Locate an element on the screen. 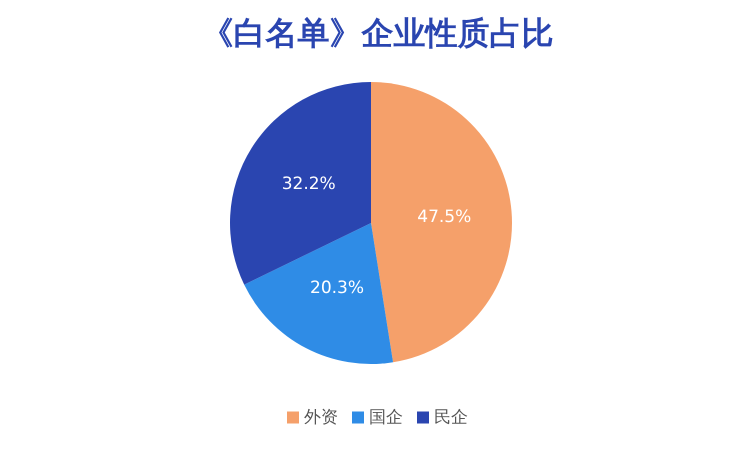 The width and height of the screenshot is (755, 459). legend-label: 民企 is located at coordinates (451, 418).